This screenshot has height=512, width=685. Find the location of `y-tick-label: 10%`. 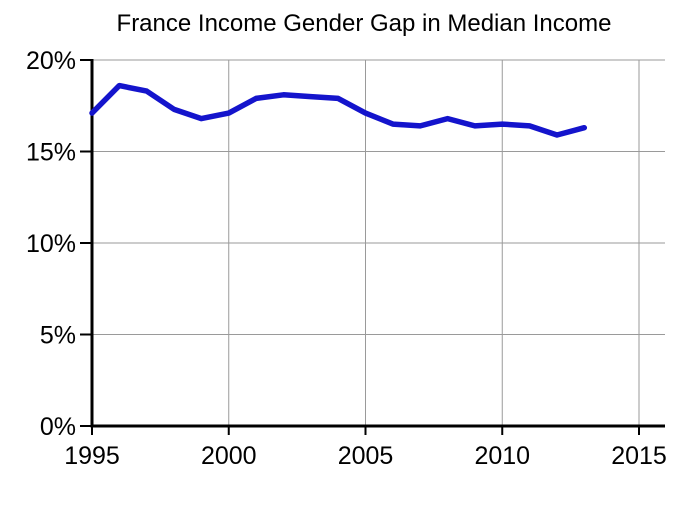

y-tick-label: 10% is located at coordinates (51, 244).